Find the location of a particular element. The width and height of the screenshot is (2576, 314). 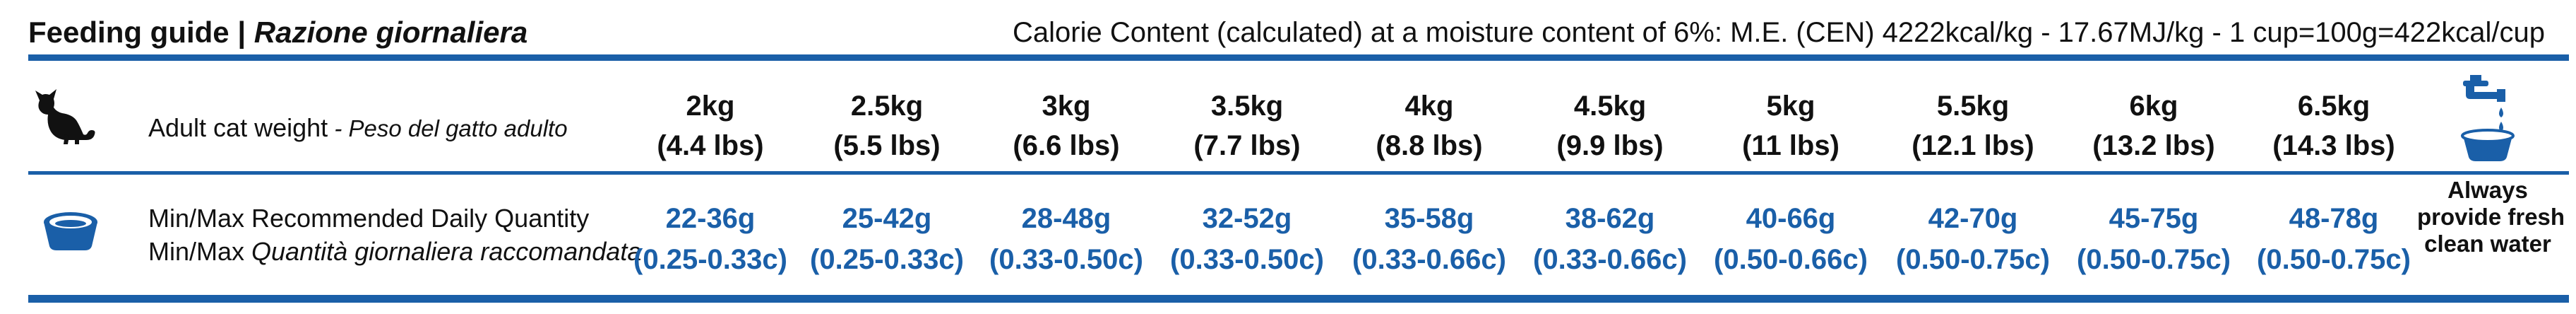

weight-lbs: (14.3 lbs) is located at coordinates (2333, 145).